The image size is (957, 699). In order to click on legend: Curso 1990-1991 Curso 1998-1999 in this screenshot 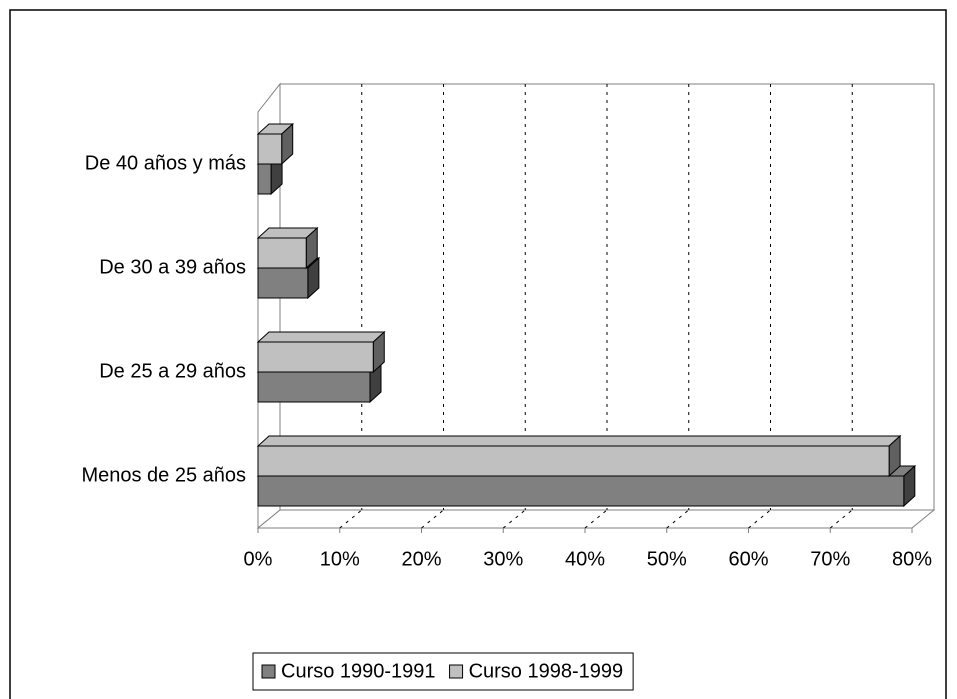, I will do `click(443, 671)`.